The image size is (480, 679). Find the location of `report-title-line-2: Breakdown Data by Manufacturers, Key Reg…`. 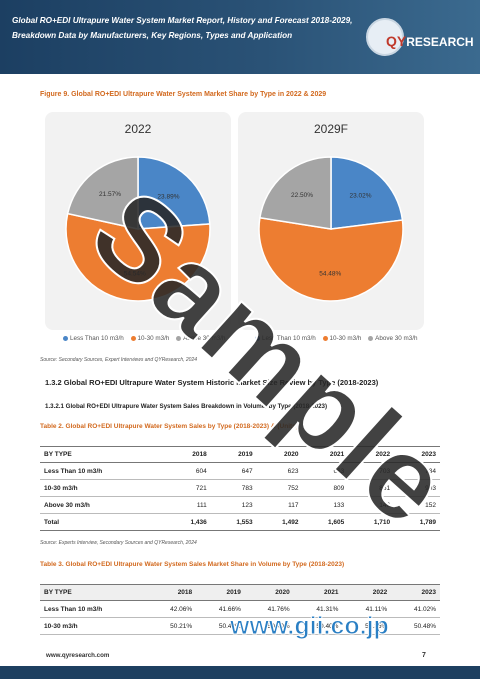

report-title-line-2: Breakdown Data by Manufacturers, Key Reg… is located at coordinates (152, 35).